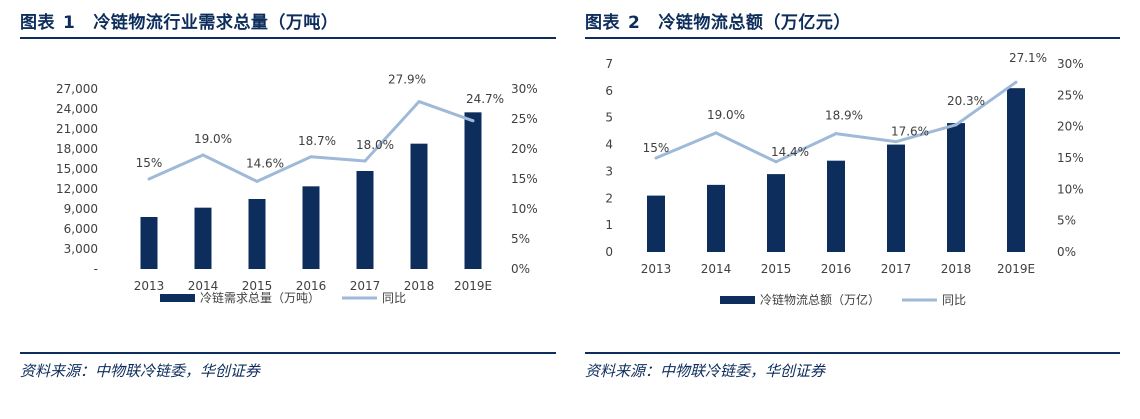 The height and width of the screenshot is (419, 1140). Describe the element at coordinates (609, 118) in the screenshot. I see `y-left-tick-label: 5` at that location.